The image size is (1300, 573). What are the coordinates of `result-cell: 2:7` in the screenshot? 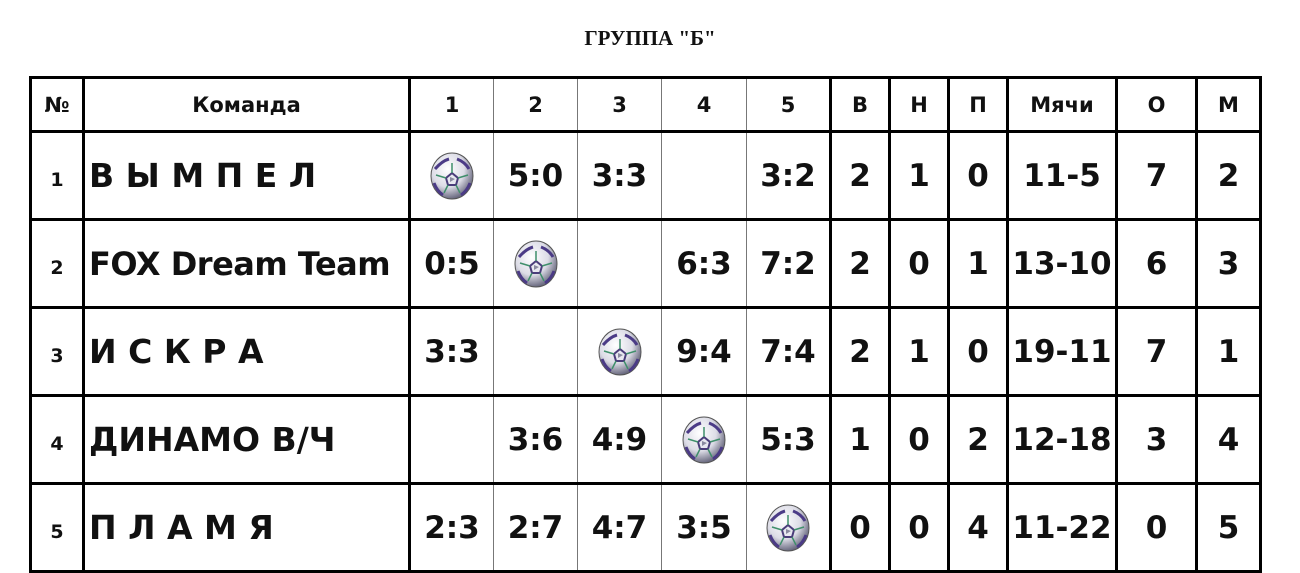 It's located at (535, 527).